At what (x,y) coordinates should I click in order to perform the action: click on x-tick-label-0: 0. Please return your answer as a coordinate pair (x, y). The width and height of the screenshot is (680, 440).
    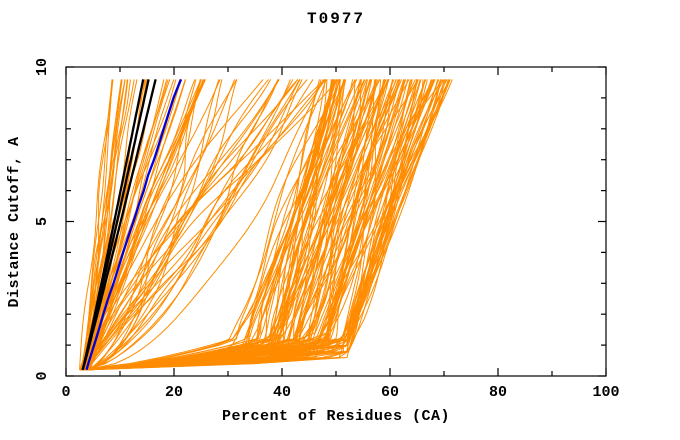
    Looking at the image, I should click on (65, 392).